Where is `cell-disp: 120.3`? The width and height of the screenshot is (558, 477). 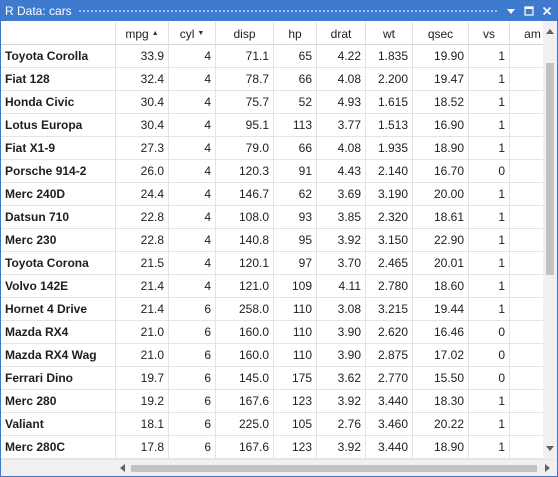
cell-disp: 120.3 is located at coordinates (244, 171).